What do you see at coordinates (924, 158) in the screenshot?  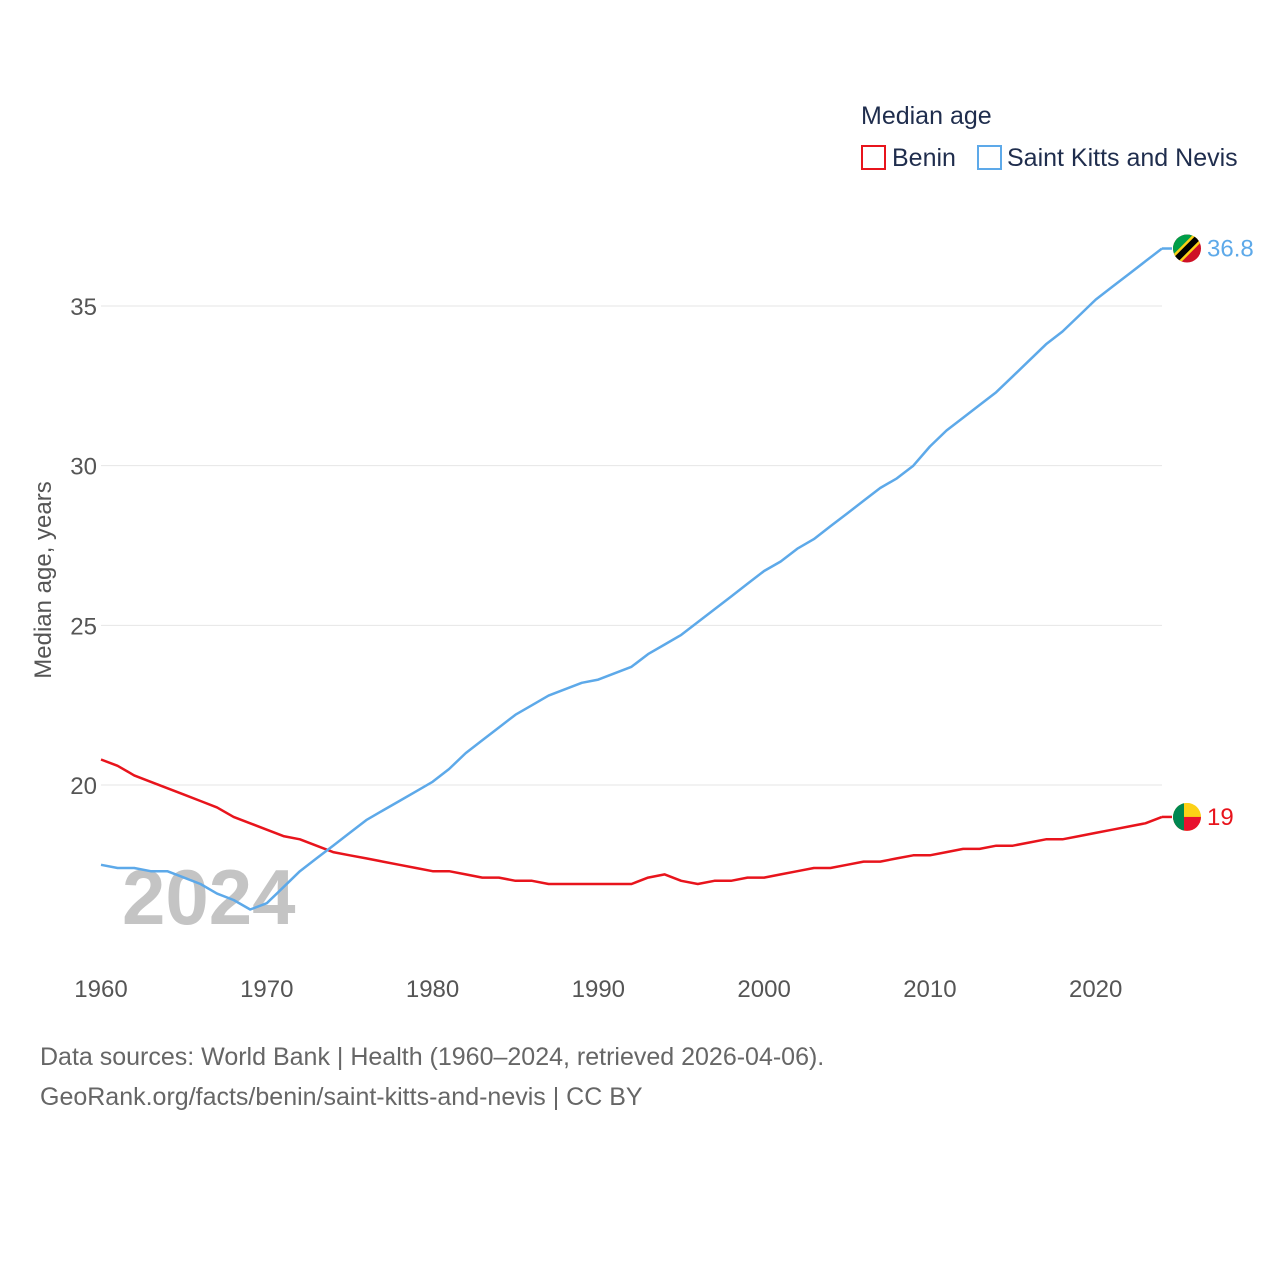 I see `legend-label-benin: Benin` at bounding box center [924, 158].